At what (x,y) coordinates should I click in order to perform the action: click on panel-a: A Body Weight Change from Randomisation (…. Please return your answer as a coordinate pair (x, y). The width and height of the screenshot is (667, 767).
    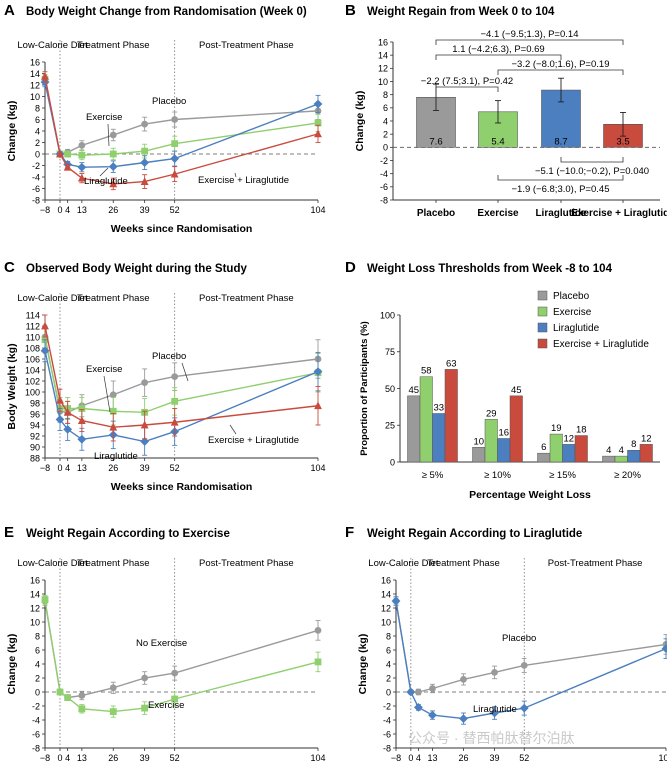
    Looking at the image, I should click on (165, 118).